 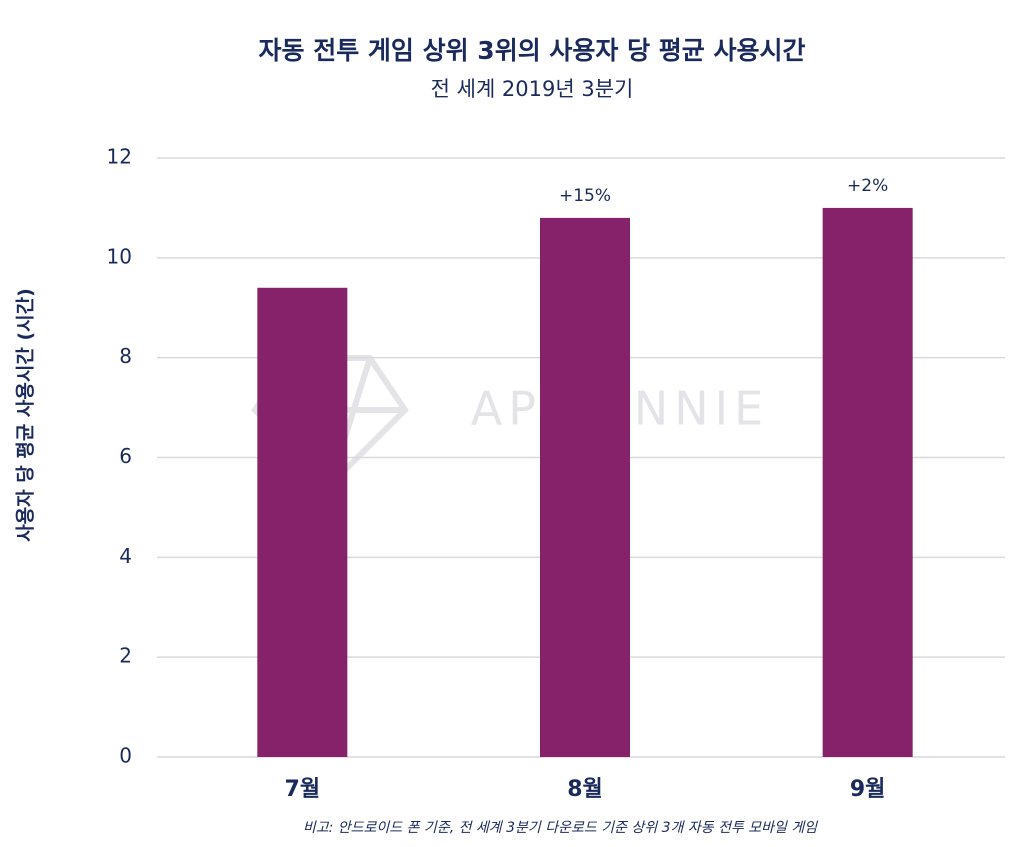 I want to click on x-tick-label: 7월, so click(x=303, y=789).